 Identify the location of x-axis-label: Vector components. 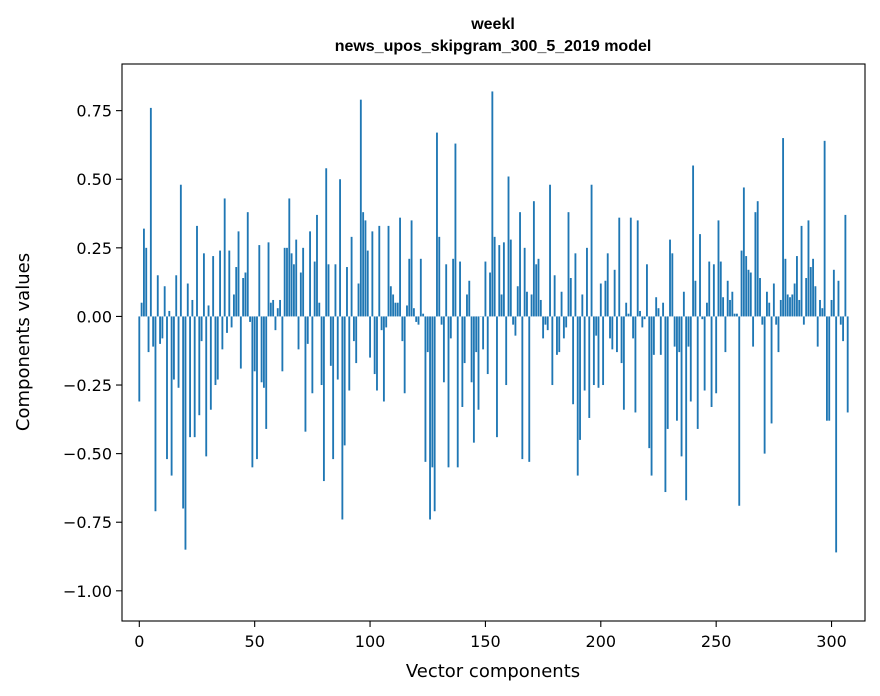
(493, 671).